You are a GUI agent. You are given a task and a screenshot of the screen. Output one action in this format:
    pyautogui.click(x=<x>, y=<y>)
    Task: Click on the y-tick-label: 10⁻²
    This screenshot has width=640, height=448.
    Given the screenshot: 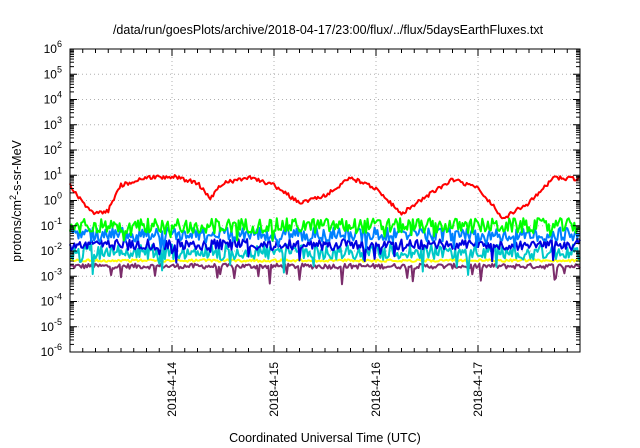 What is the action you would take?
    pyautogui.click(x=51, y=249)
    